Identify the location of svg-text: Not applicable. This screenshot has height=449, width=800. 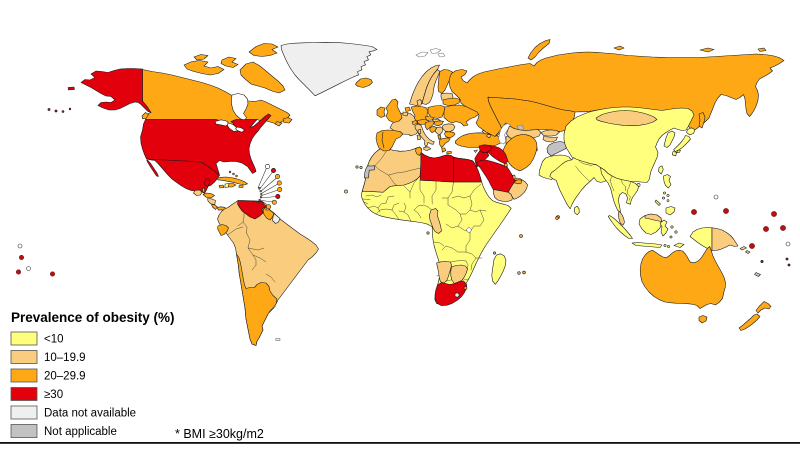
(80, 432).